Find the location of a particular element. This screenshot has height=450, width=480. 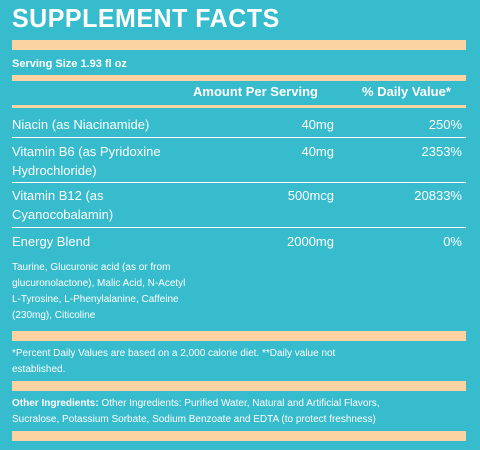

bottom-divider-bar is located at coordinates (239, 436).